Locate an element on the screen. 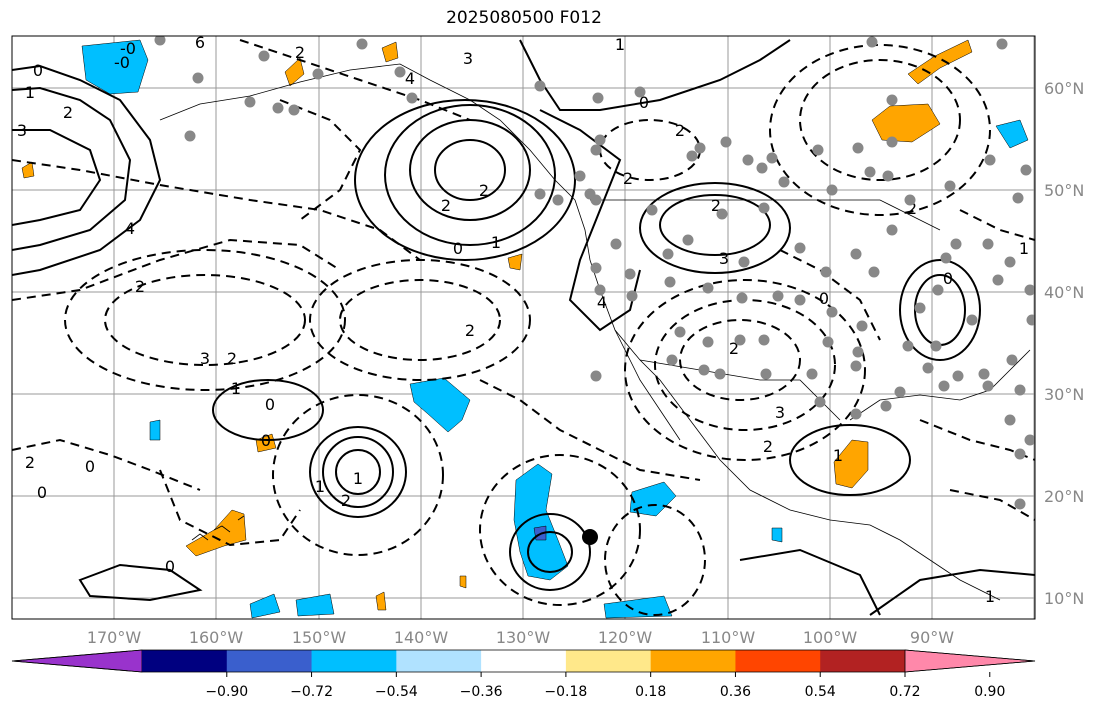 The height and width of the screenshot is (712, 1105). latitude-tick-label: 20°N is located at coordinates (1064, 496).